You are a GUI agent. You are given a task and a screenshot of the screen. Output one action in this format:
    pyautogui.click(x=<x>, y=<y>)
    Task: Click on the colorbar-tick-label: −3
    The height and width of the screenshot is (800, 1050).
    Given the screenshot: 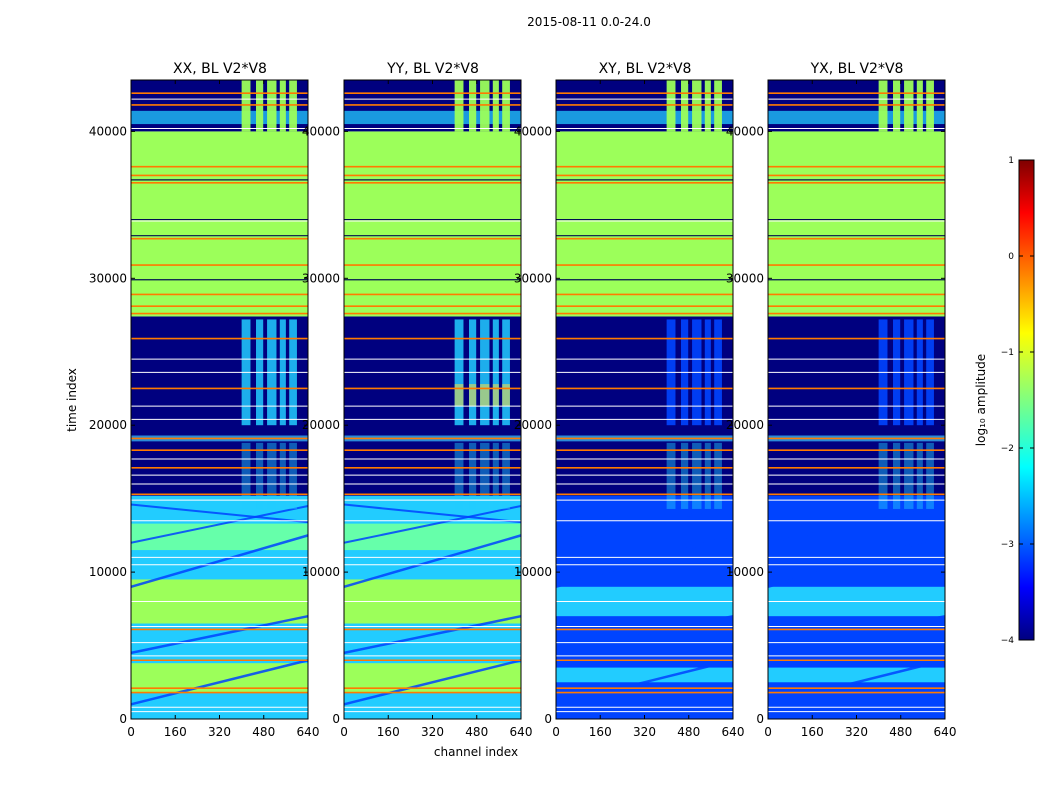 What is the action you would take?
    pyautogui.click(x=1007, y=545)
    